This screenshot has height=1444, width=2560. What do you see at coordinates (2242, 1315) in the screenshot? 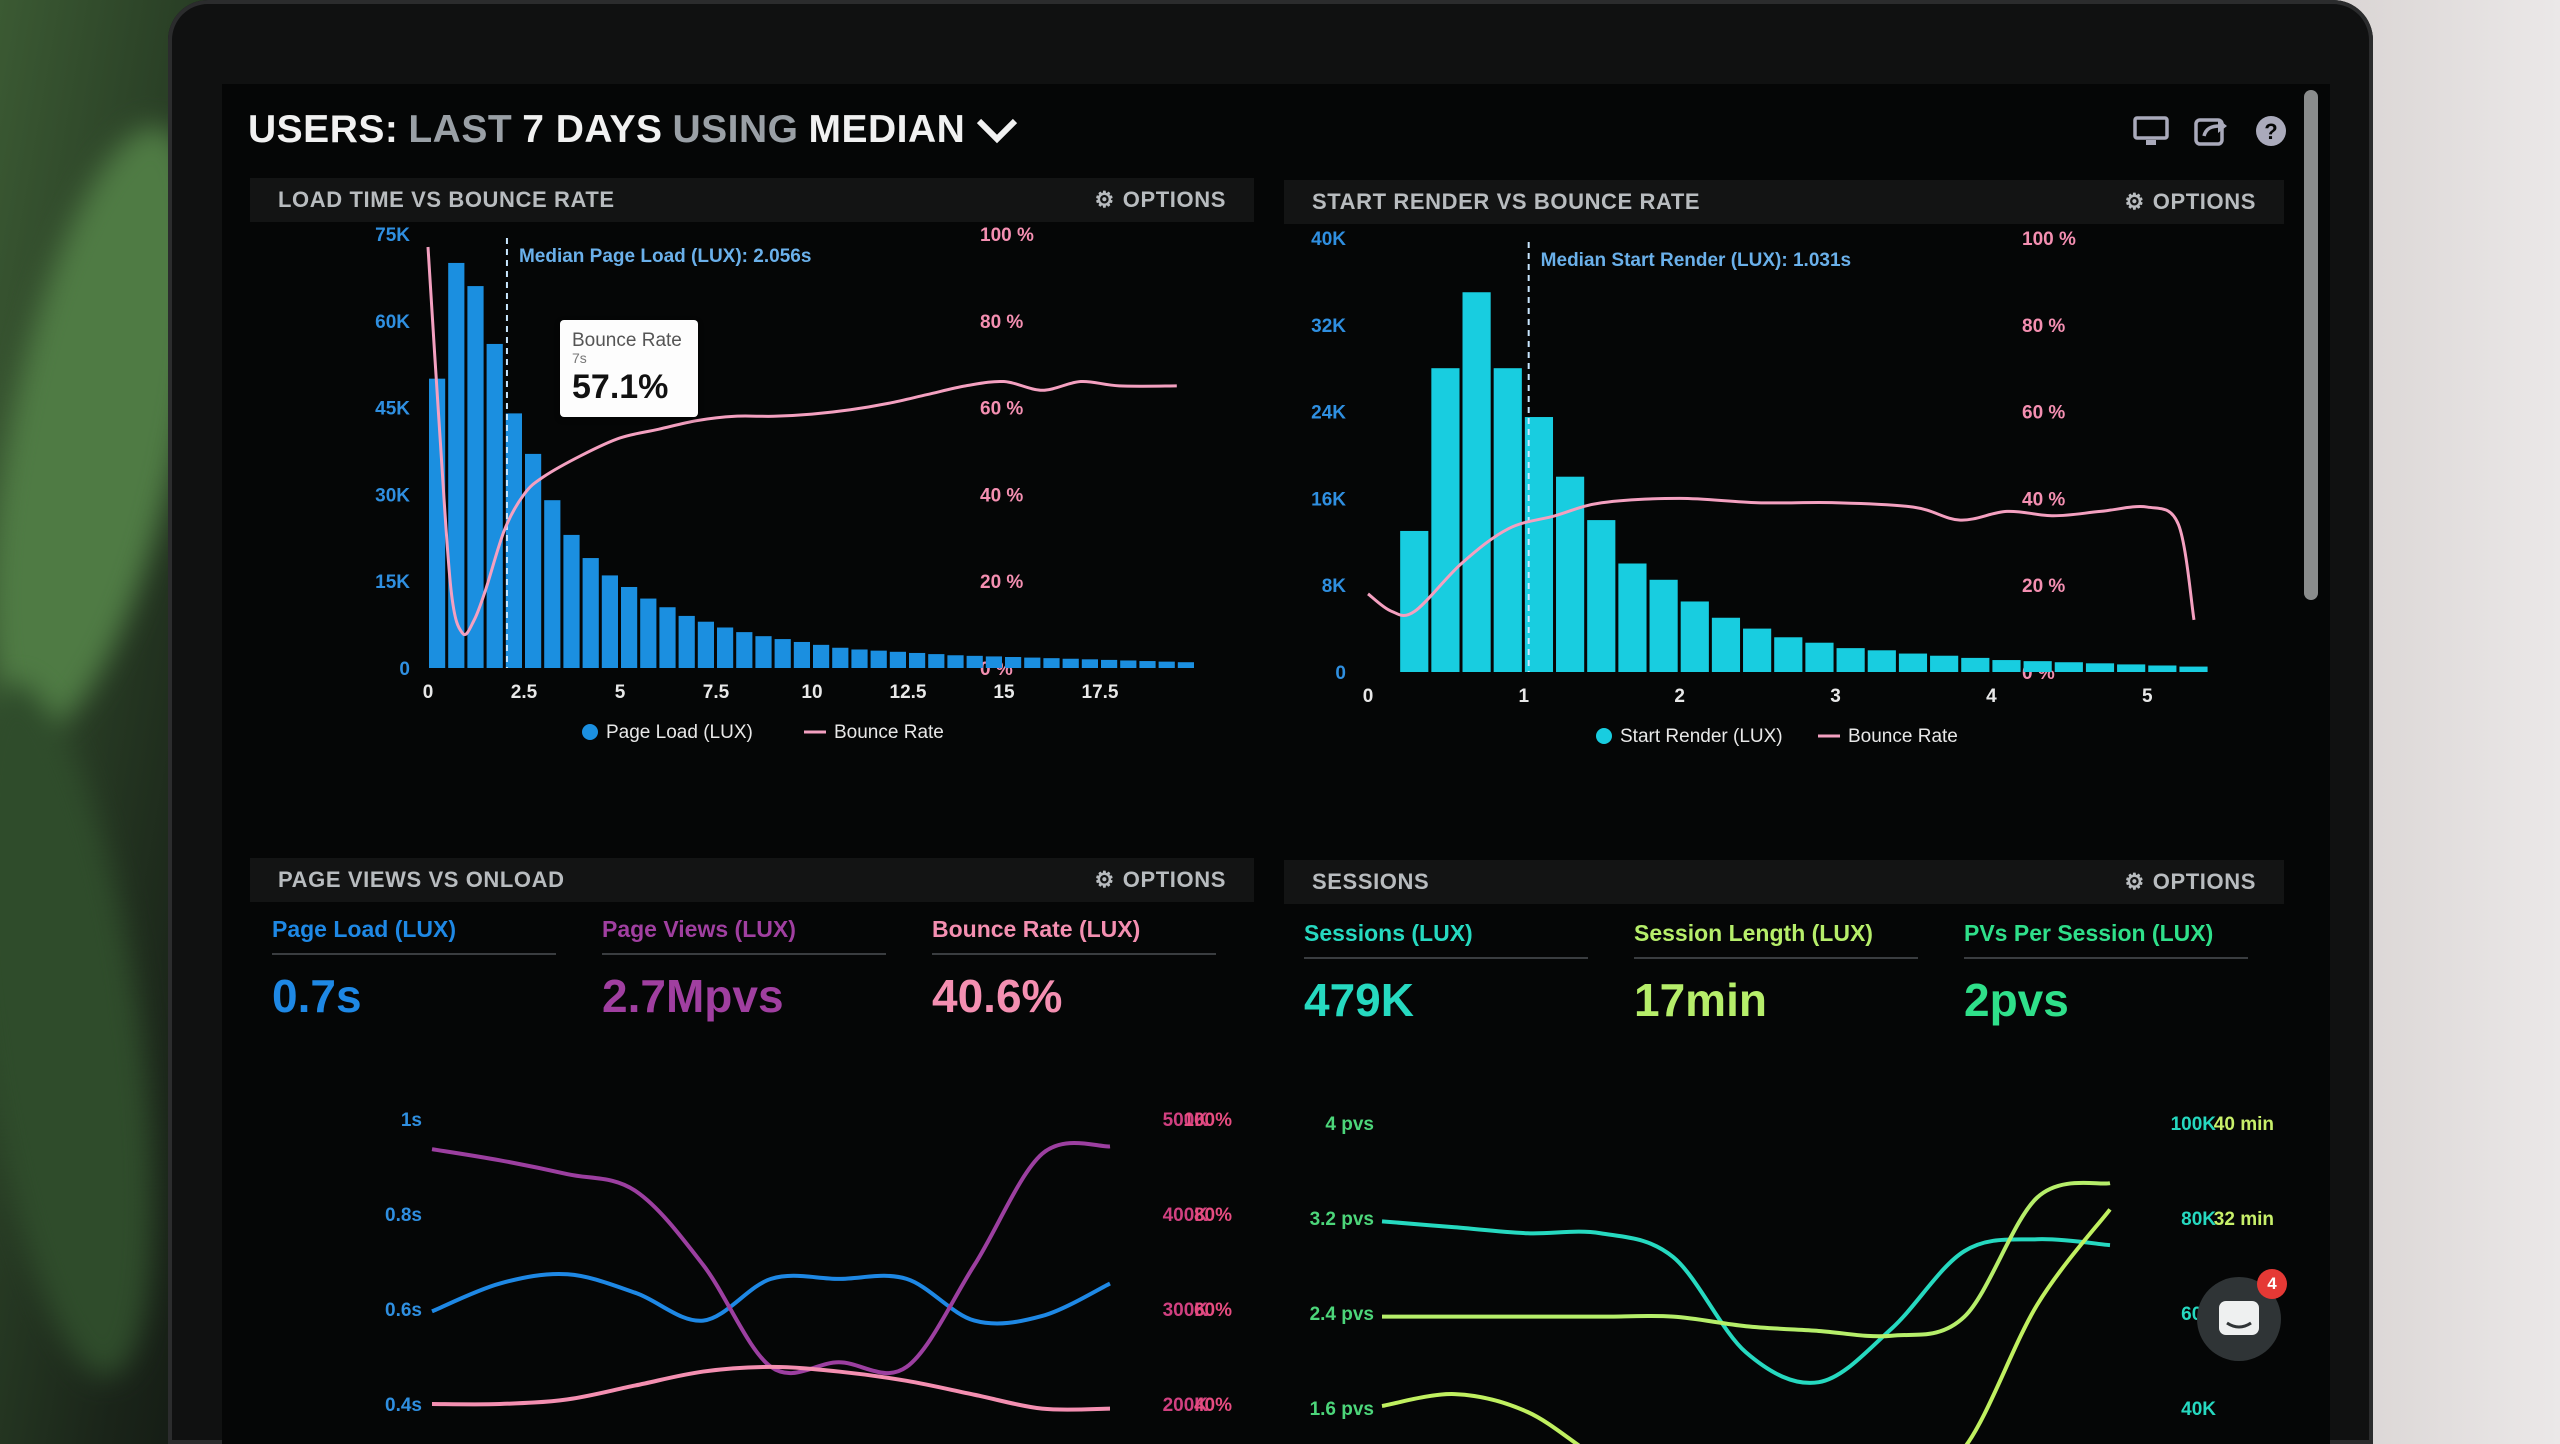
I see `chat-button: 4` at bounding box center [2242, 1315].